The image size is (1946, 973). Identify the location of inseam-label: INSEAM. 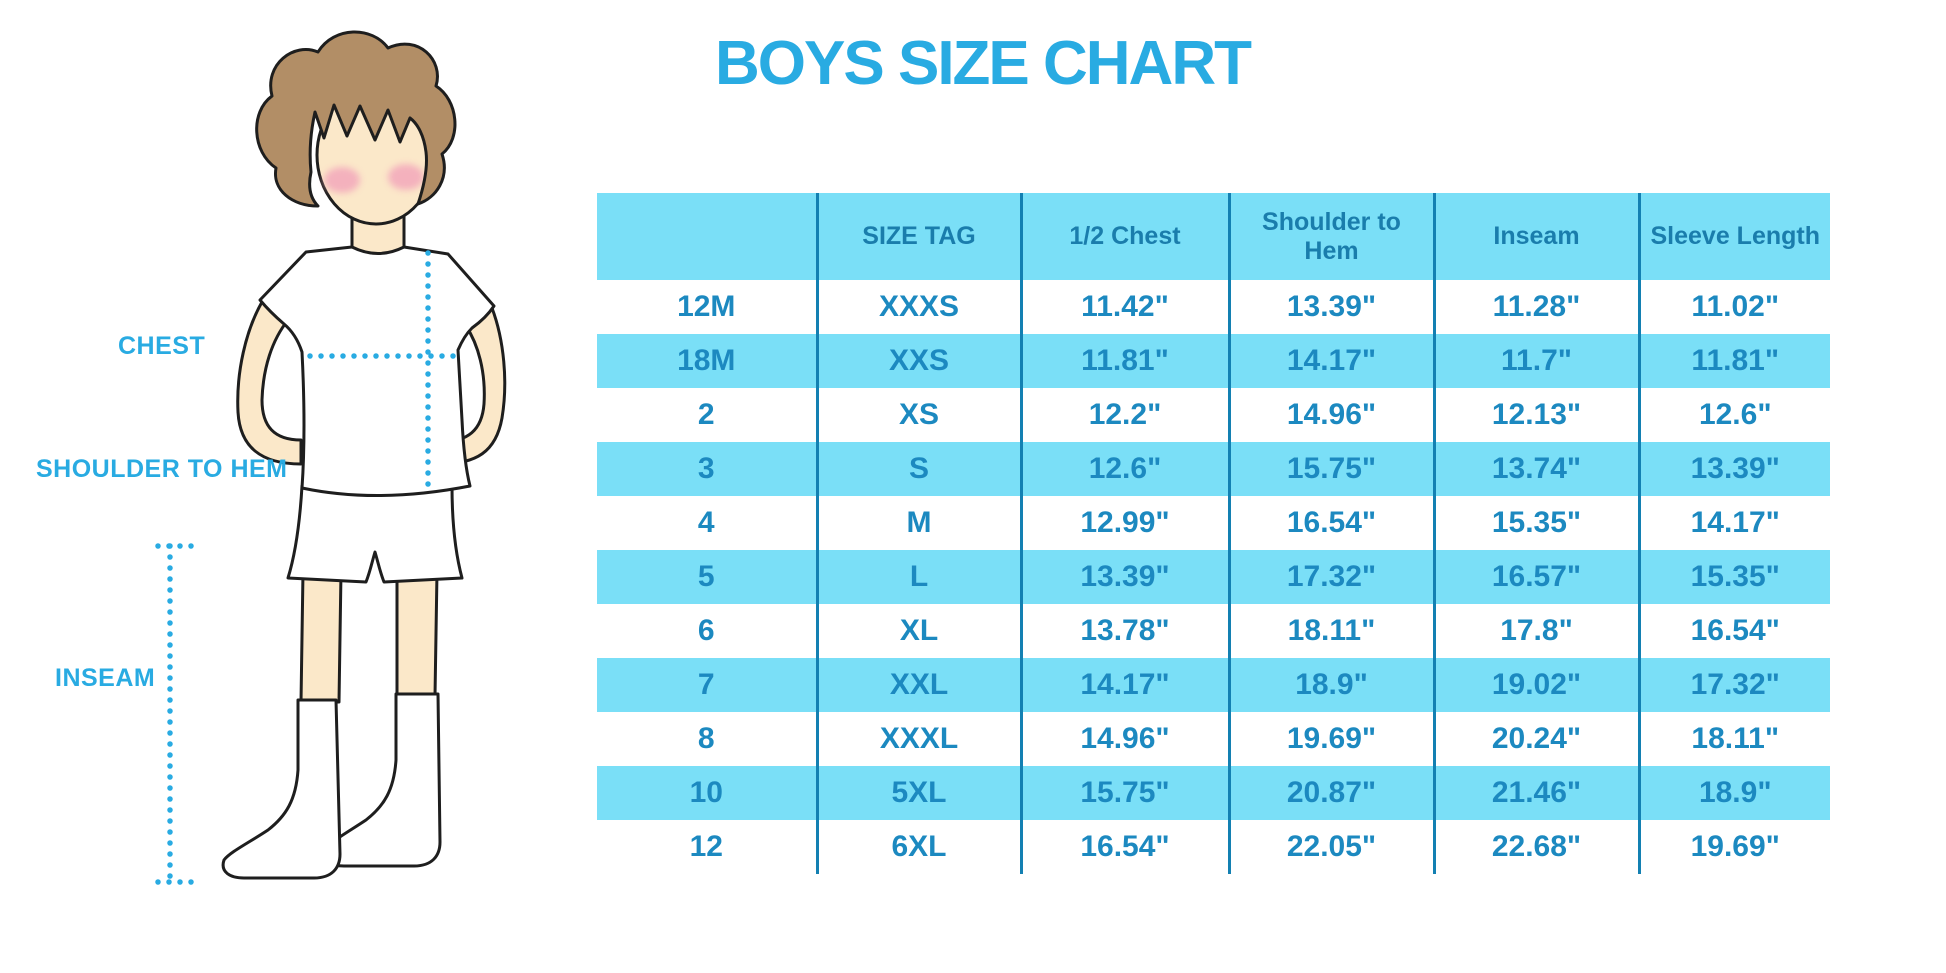
(105, 678).